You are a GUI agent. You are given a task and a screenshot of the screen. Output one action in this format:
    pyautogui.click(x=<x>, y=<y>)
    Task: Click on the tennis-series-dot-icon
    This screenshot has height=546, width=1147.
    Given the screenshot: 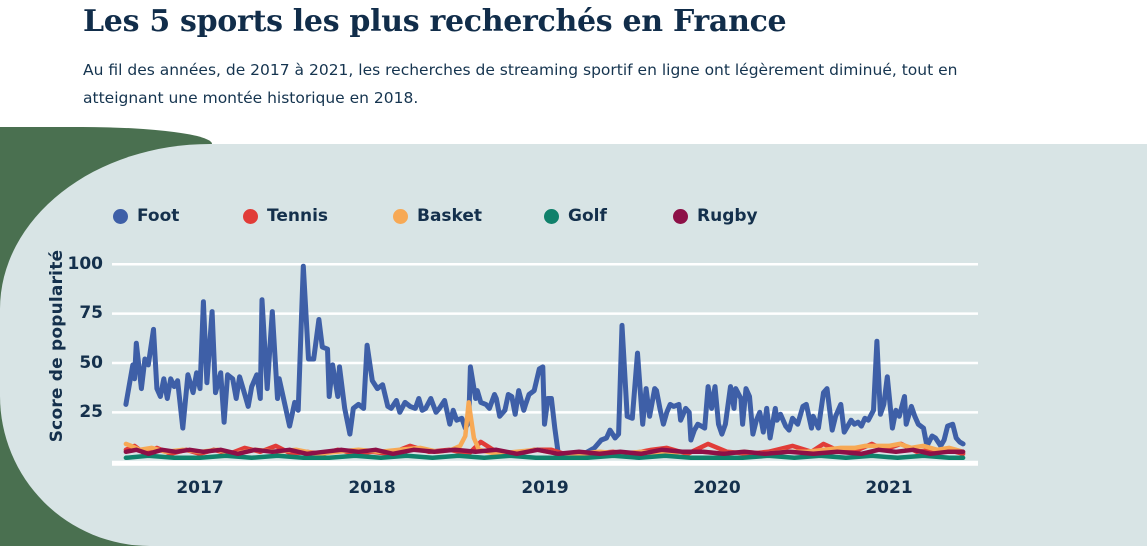 What is the action you would take?
    pyautogui.click(x=250, y=216)
    